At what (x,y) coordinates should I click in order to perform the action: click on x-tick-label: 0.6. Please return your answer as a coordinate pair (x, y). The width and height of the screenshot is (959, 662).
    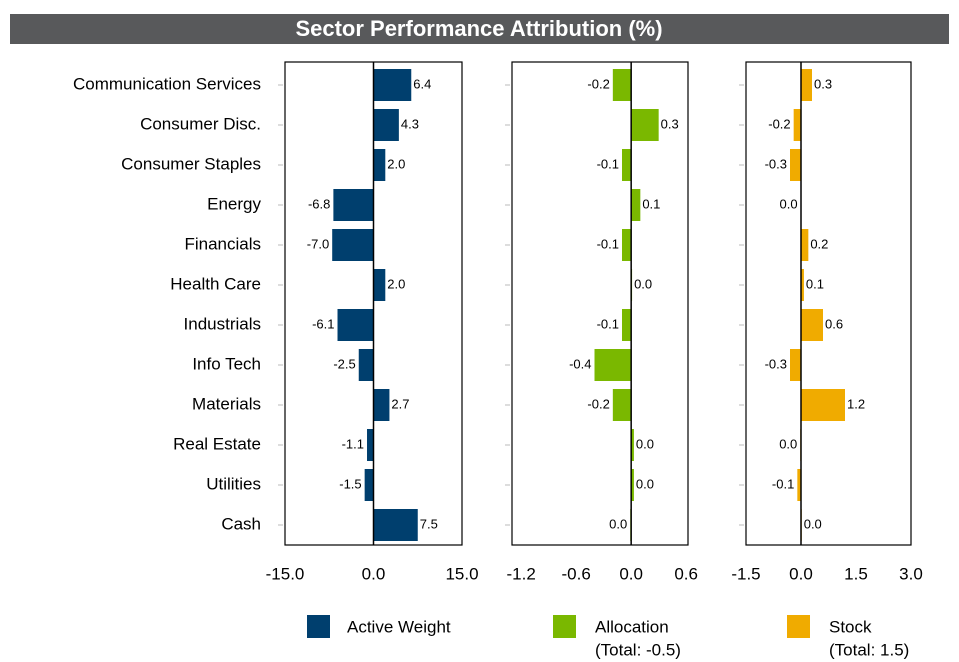
    Looking at the image, I should click on (686, 573).